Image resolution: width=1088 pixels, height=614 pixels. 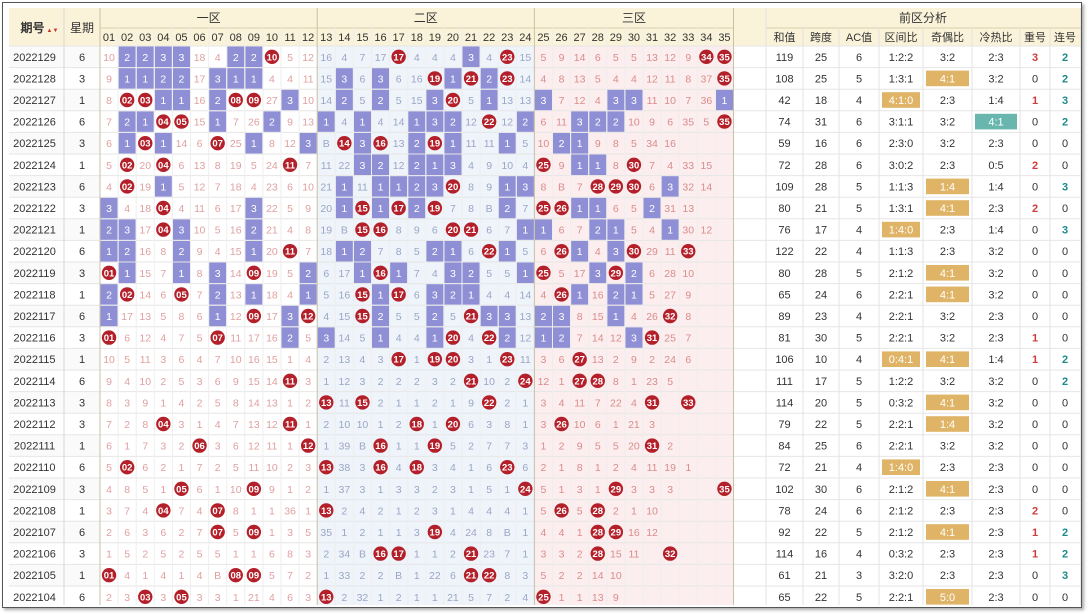 What do you see at coordinates (145, 339) in the screenshot?
I see `miss-count: 12` at bounding box center [145, 339].